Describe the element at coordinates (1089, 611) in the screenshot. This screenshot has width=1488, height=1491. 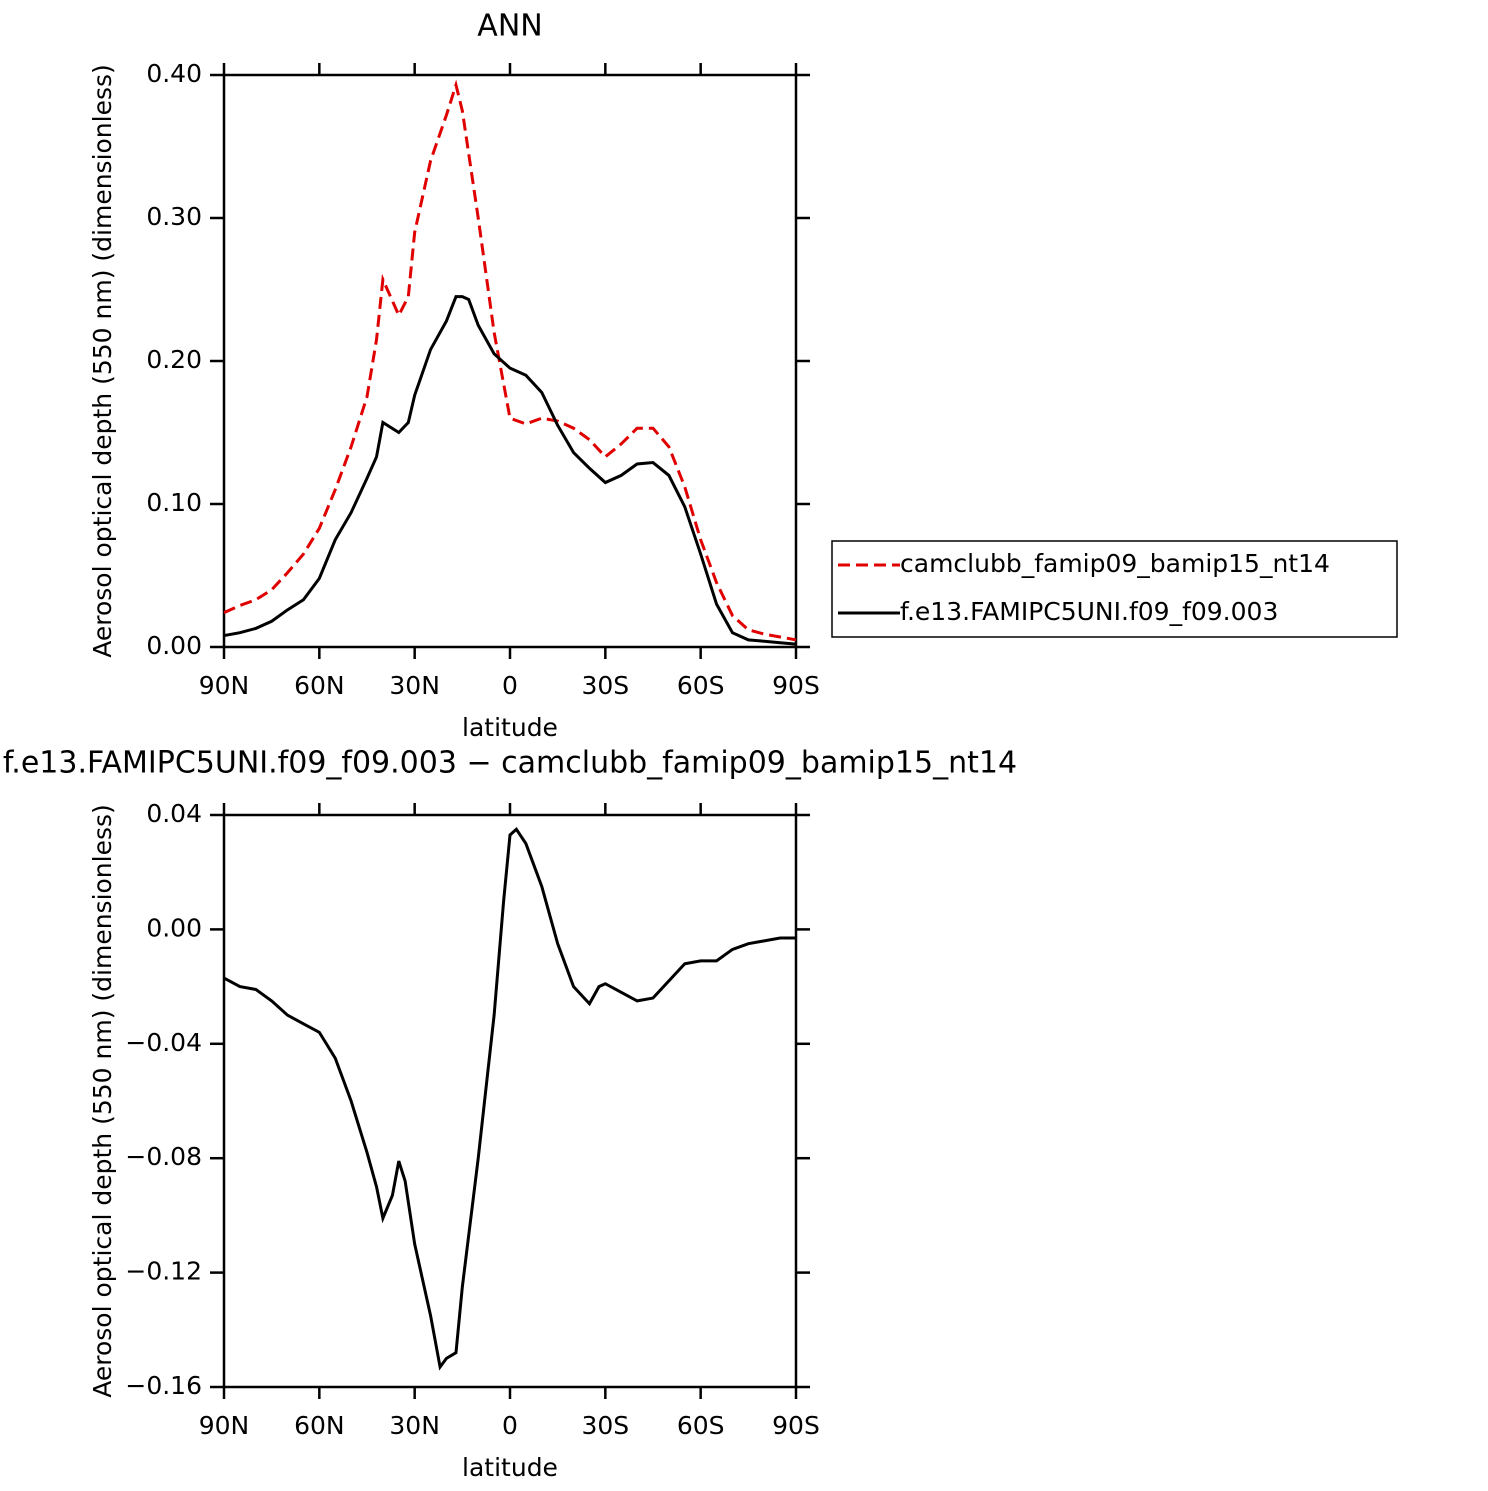
I see `legend-label: f.e13.FAMIPC5UNI.f09_f09.003` at that location.